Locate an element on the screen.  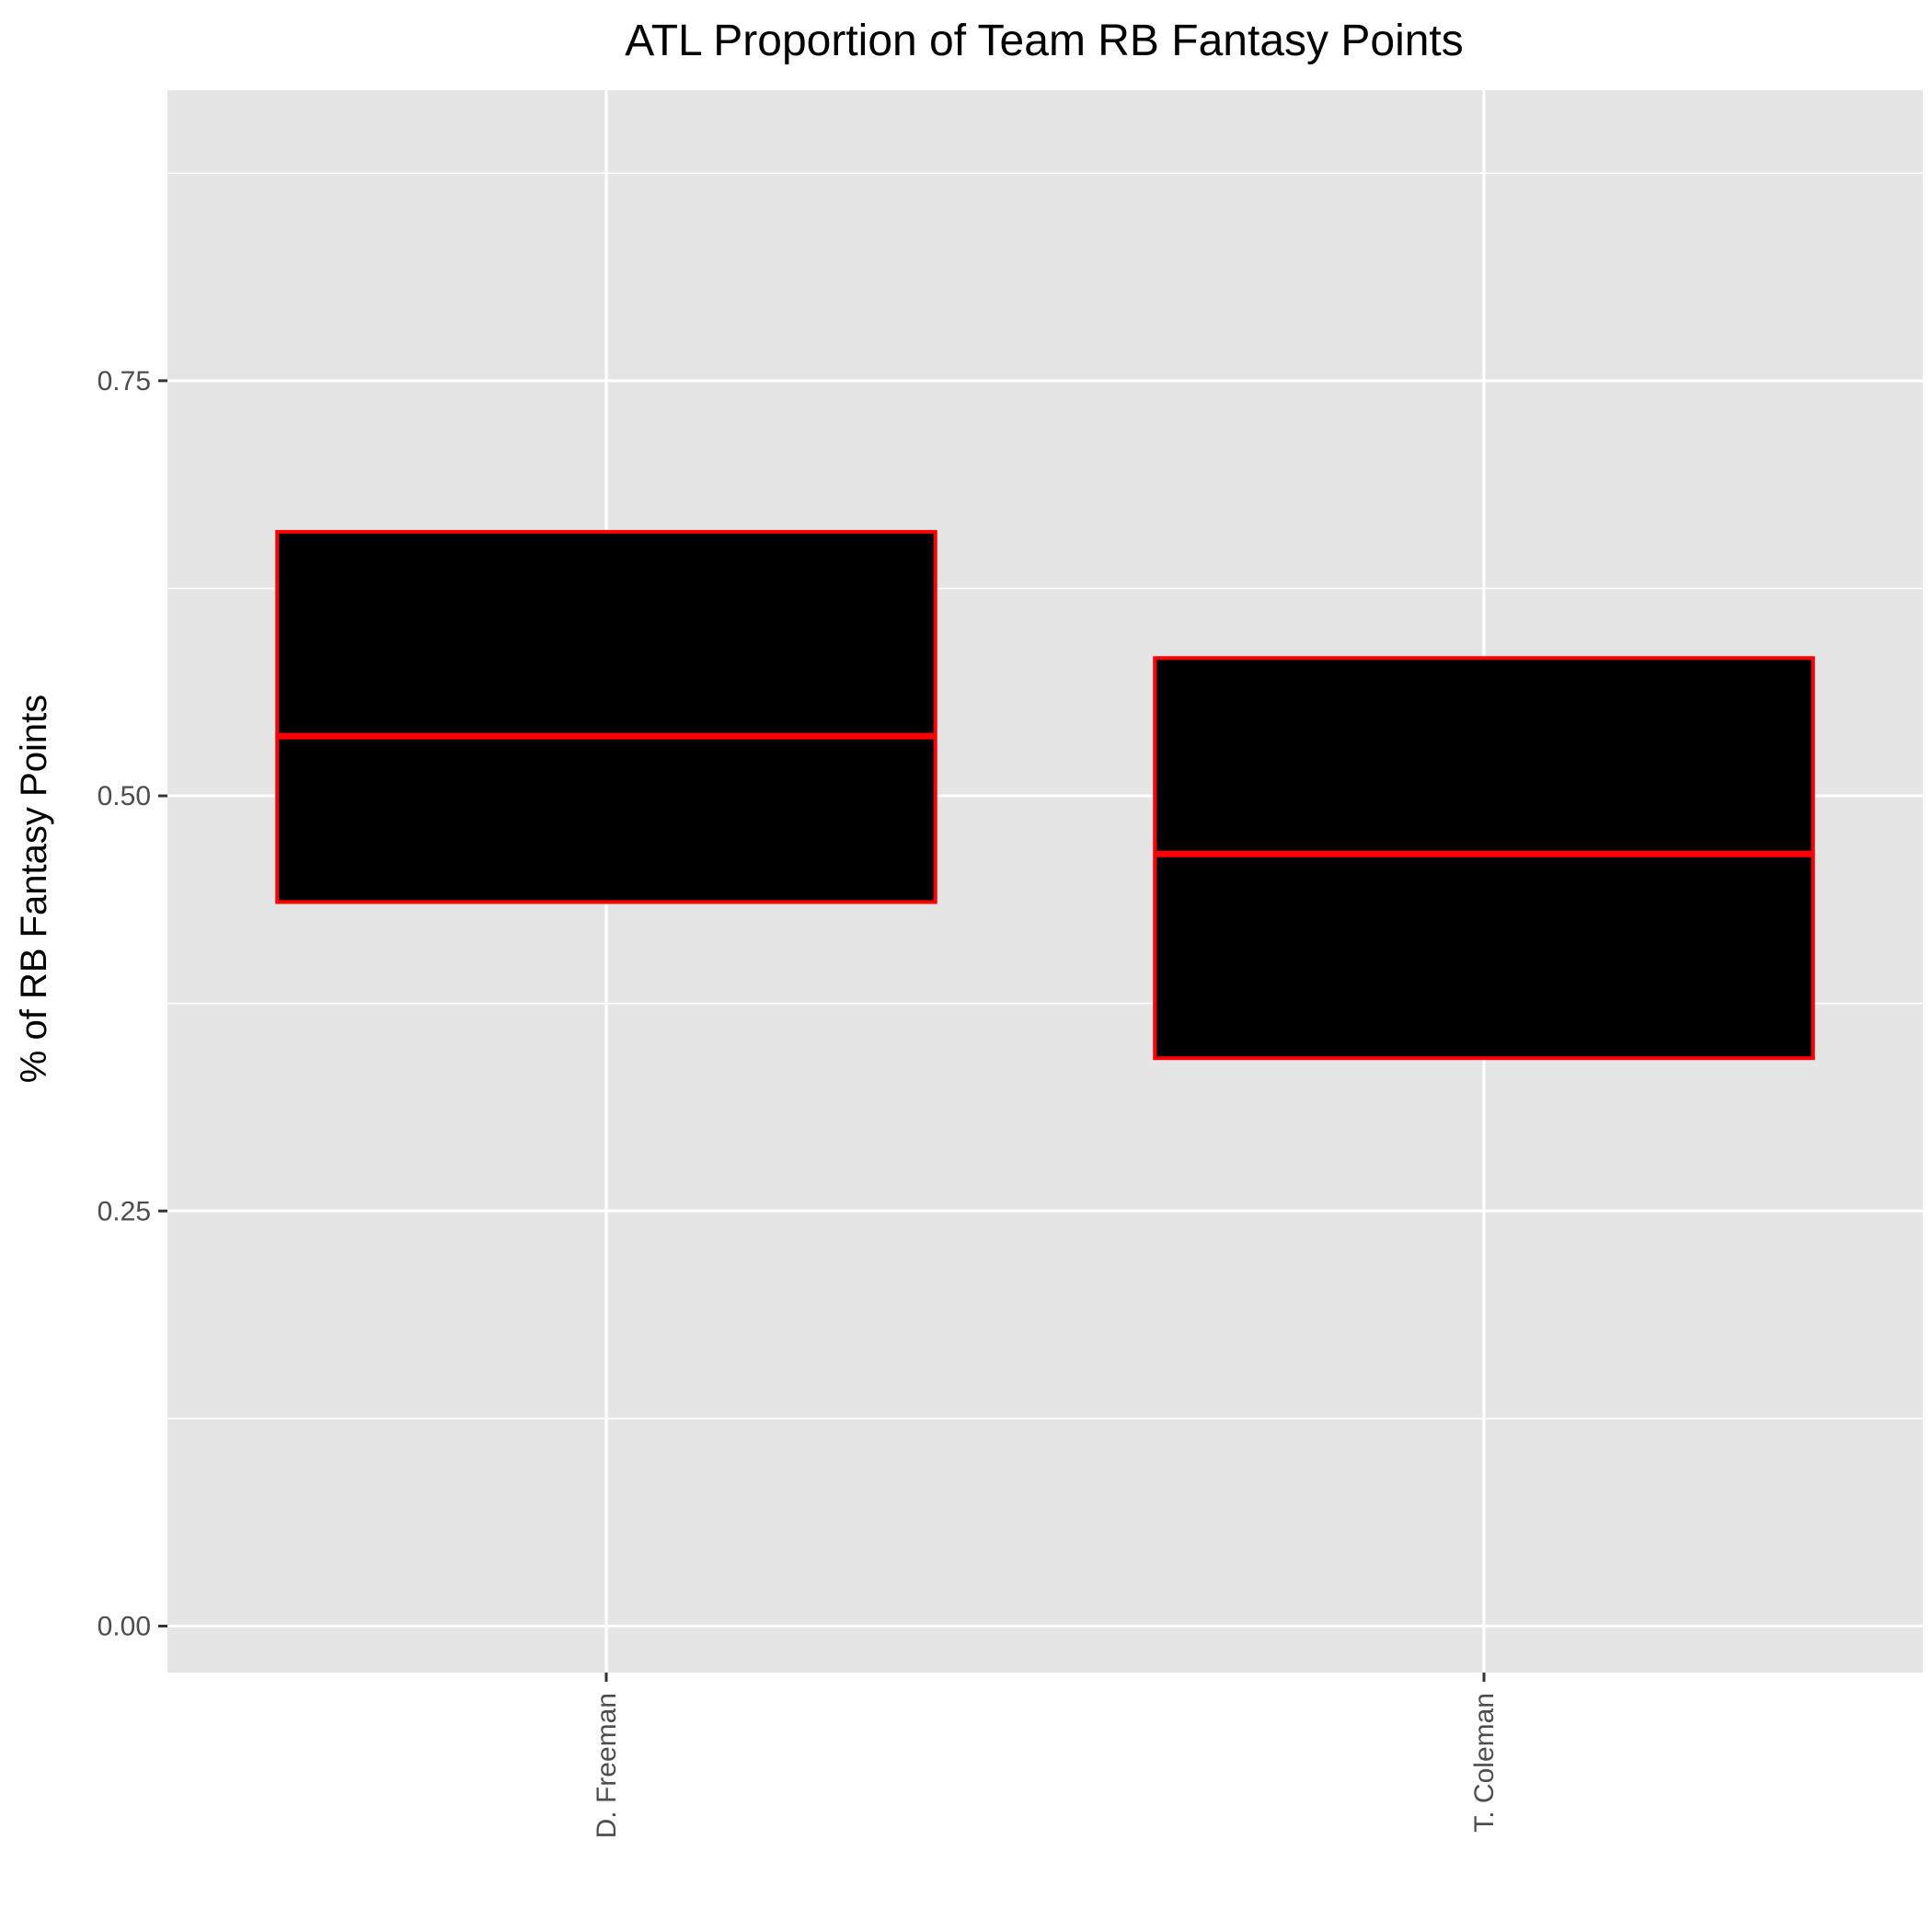
x-tick-label: T. Coleman is located at coordinates (1484, 1763).